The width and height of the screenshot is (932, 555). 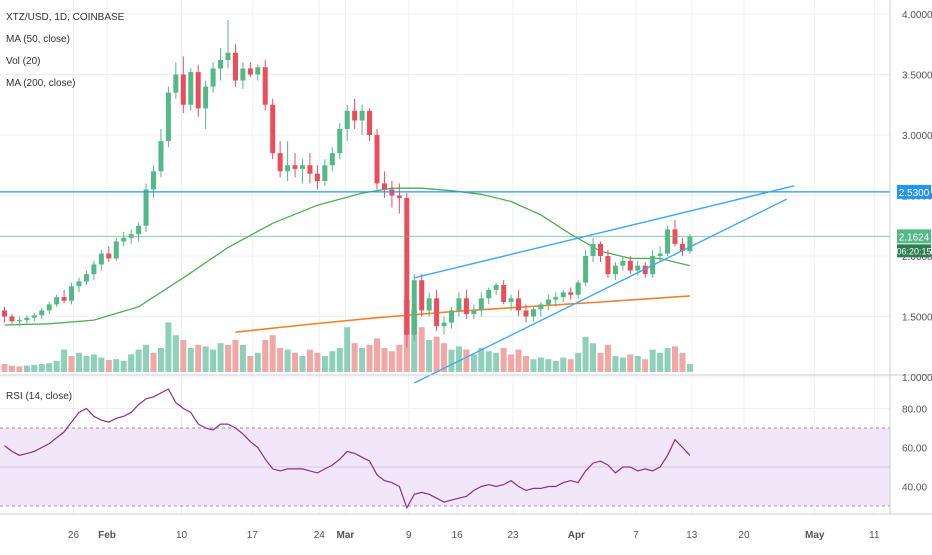 What do you see at coordinates (815, 535) in the screenshot?
I see `time-tick-label: May` at bounding box center [815, 535].